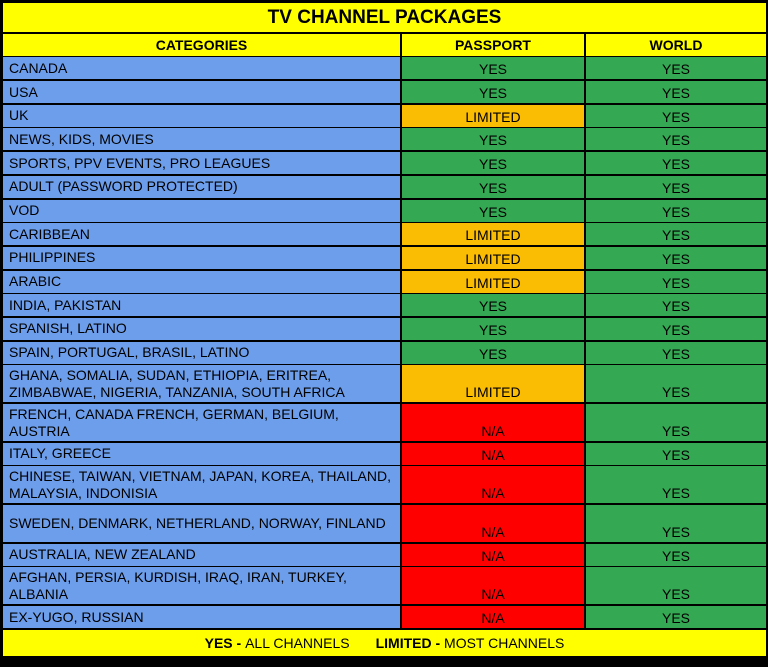  I want to click on category-cell: ADULT (PASSWORD PROTECTED), so click(201, 186).